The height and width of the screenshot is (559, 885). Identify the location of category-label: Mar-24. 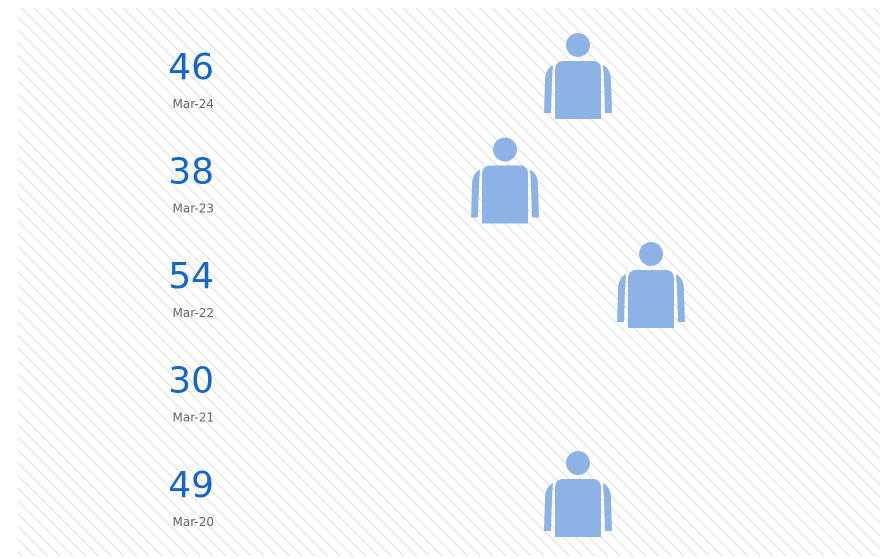
(193, 104).